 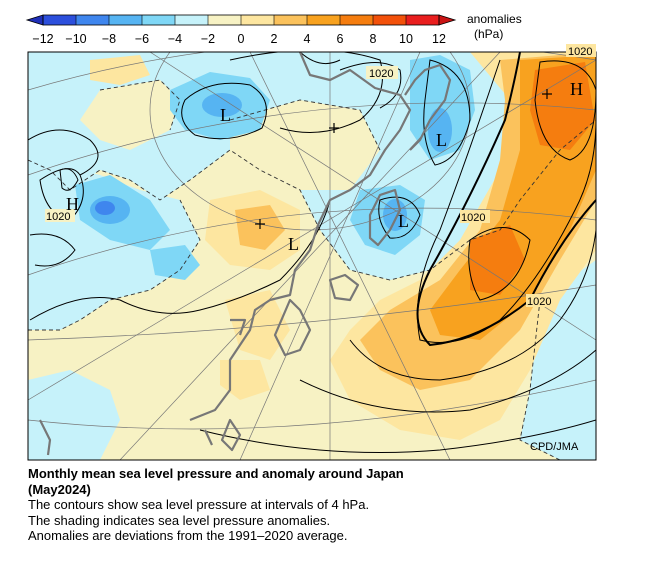 I want to click on colorbar-tick-label: −6, so click(x=142, y=39).